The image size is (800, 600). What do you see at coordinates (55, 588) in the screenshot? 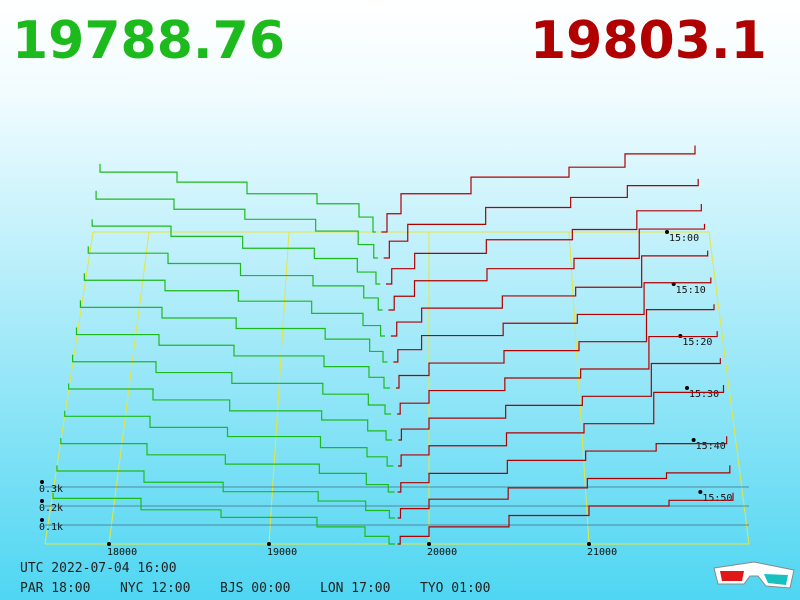
I see `clock: PAR 18:00` at bounding box center [55, 588].